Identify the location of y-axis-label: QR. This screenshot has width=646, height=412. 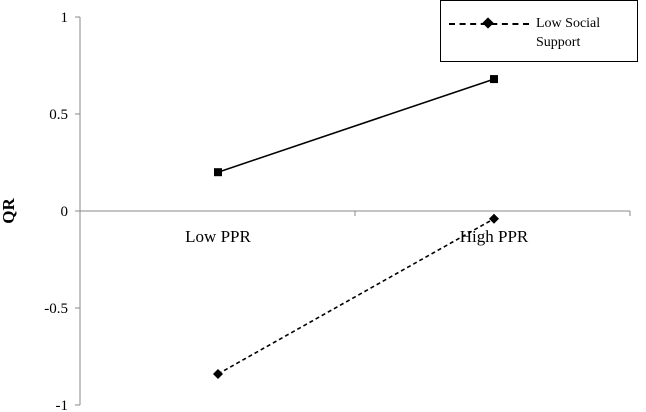
(9, 211).